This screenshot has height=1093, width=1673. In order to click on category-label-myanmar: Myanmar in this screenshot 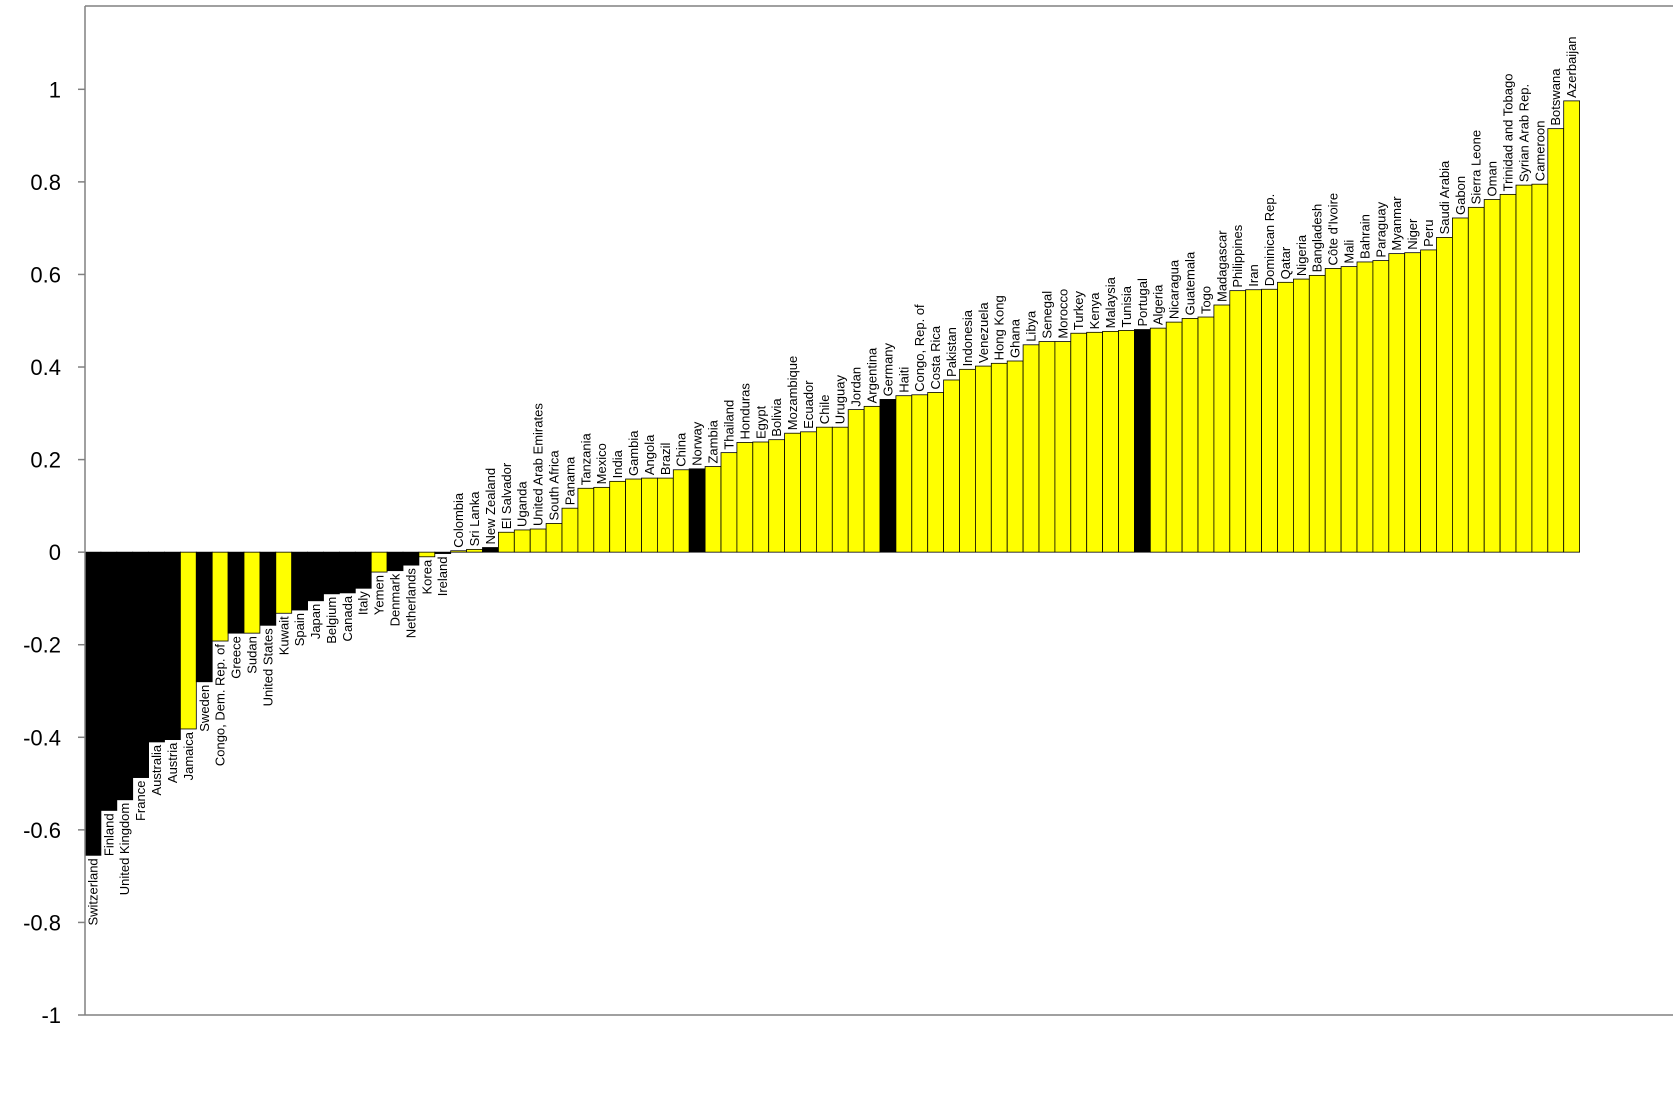, I will do `click(1396, 223)`.